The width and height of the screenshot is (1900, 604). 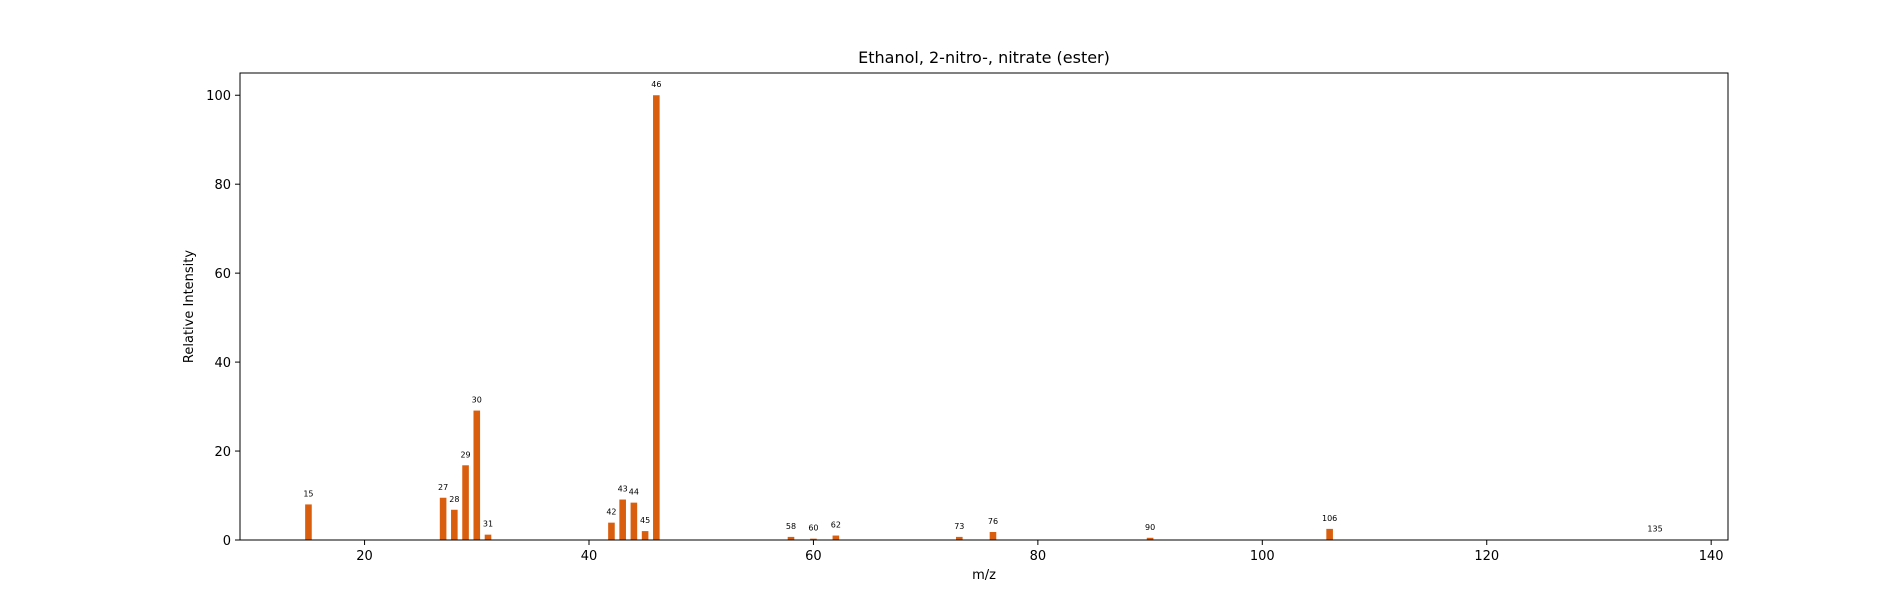 What do you see at coordinates (218, 96) in the screenshot?
I see `y-tick-label: 100` at bounding box center [218, 96].